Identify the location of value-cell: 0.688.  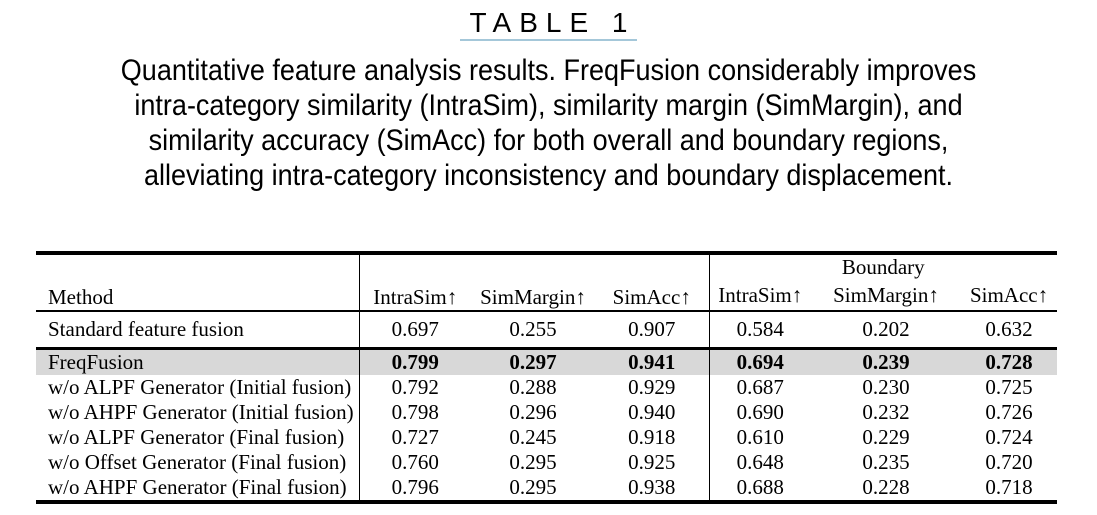
(759, 488).